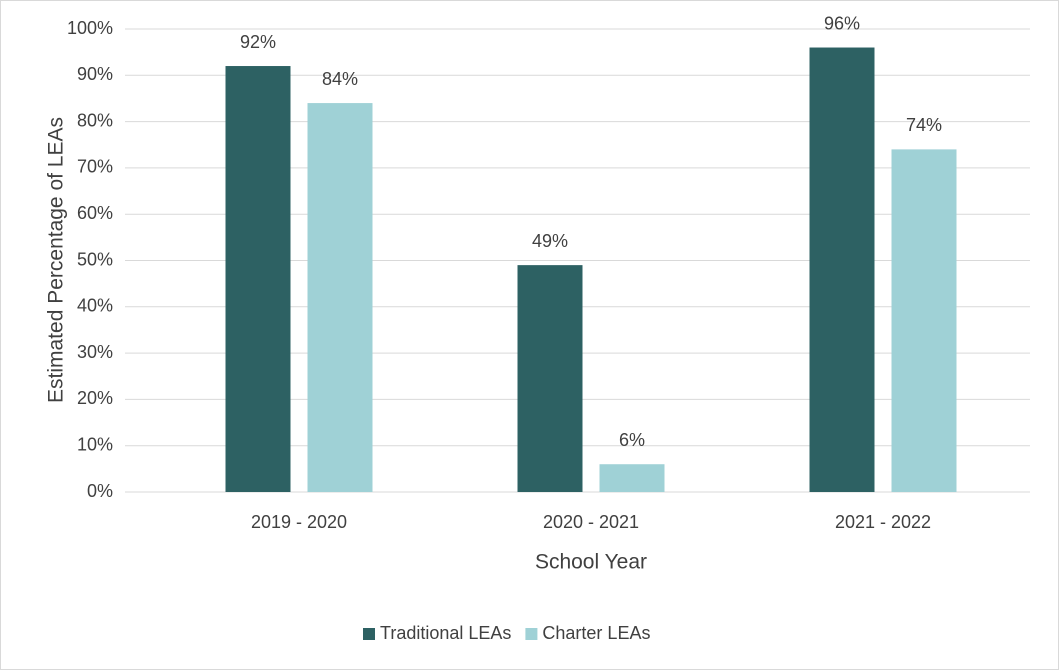 The width and height of the screenshot is (1059, 670). I want to click on legend-label: Charter LEAs, so click(596, 633).